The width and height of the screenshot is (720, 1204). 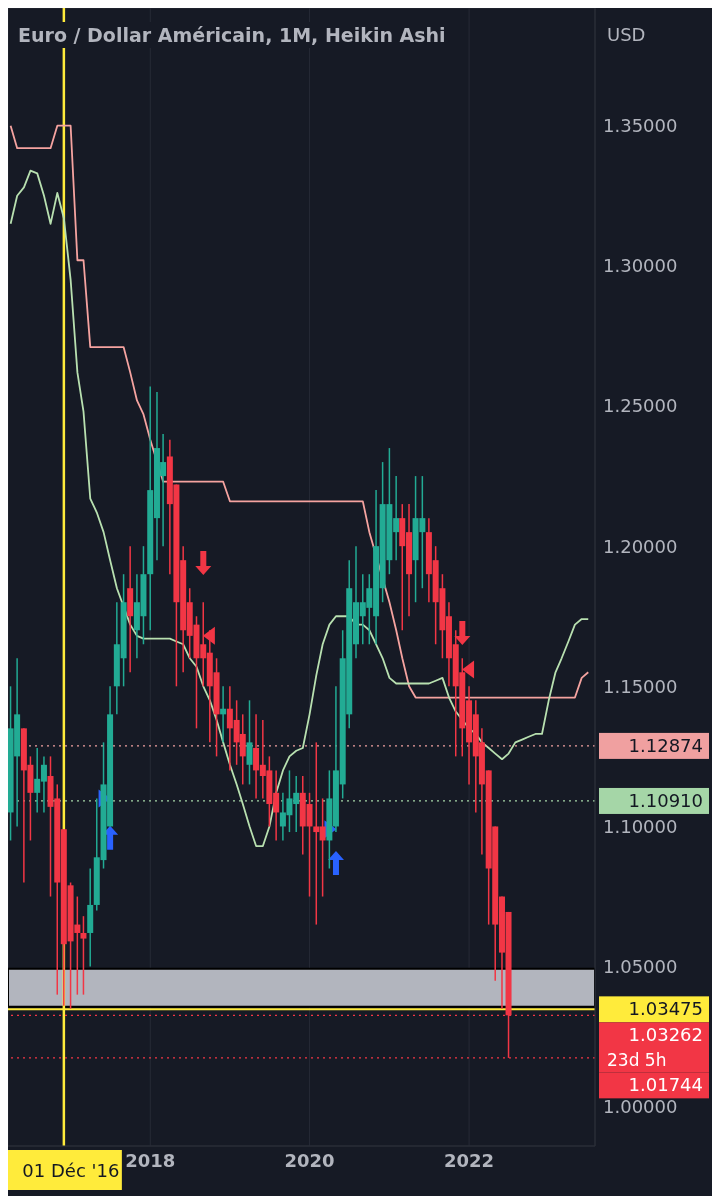 What do you see at coordinates (640, 826) in the screenshot?
I see `y-tick-label: 1.10000` at bounding box center [640, 826].